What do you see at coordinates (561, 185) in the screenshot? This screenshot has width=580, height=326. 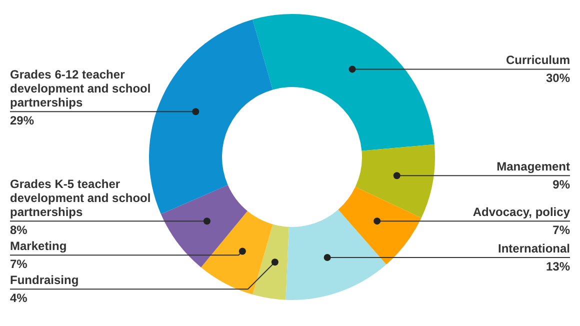 I see `data-label: 9%` at bounding box center [561, 185].